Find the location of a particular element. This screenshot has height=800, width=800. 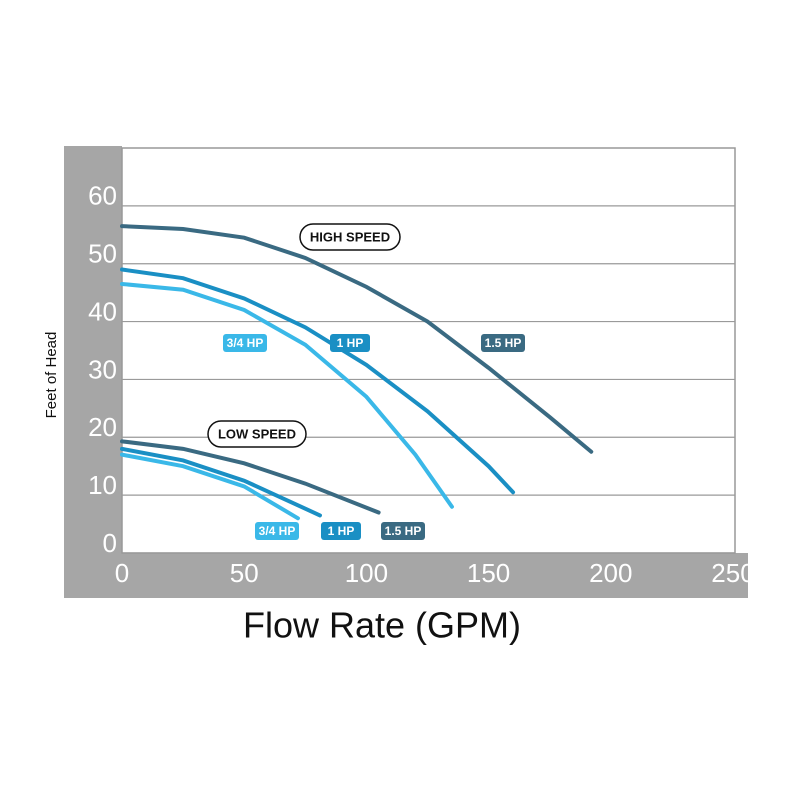

x-axis-label: Flow Rate (GPM) is located at coordinates (382, 625).